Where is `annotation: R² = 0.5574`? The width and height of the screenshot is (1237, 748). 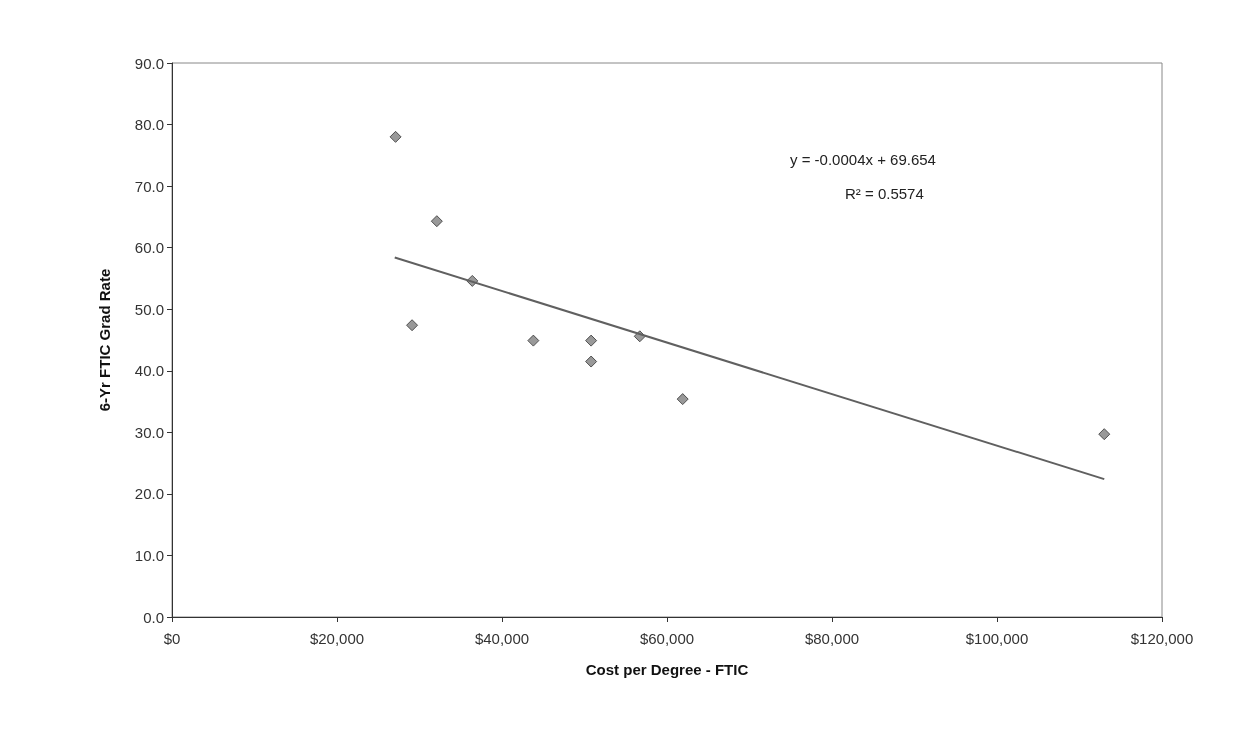 annotation: R² = 0.5574 is located at coordinates (884, 193).